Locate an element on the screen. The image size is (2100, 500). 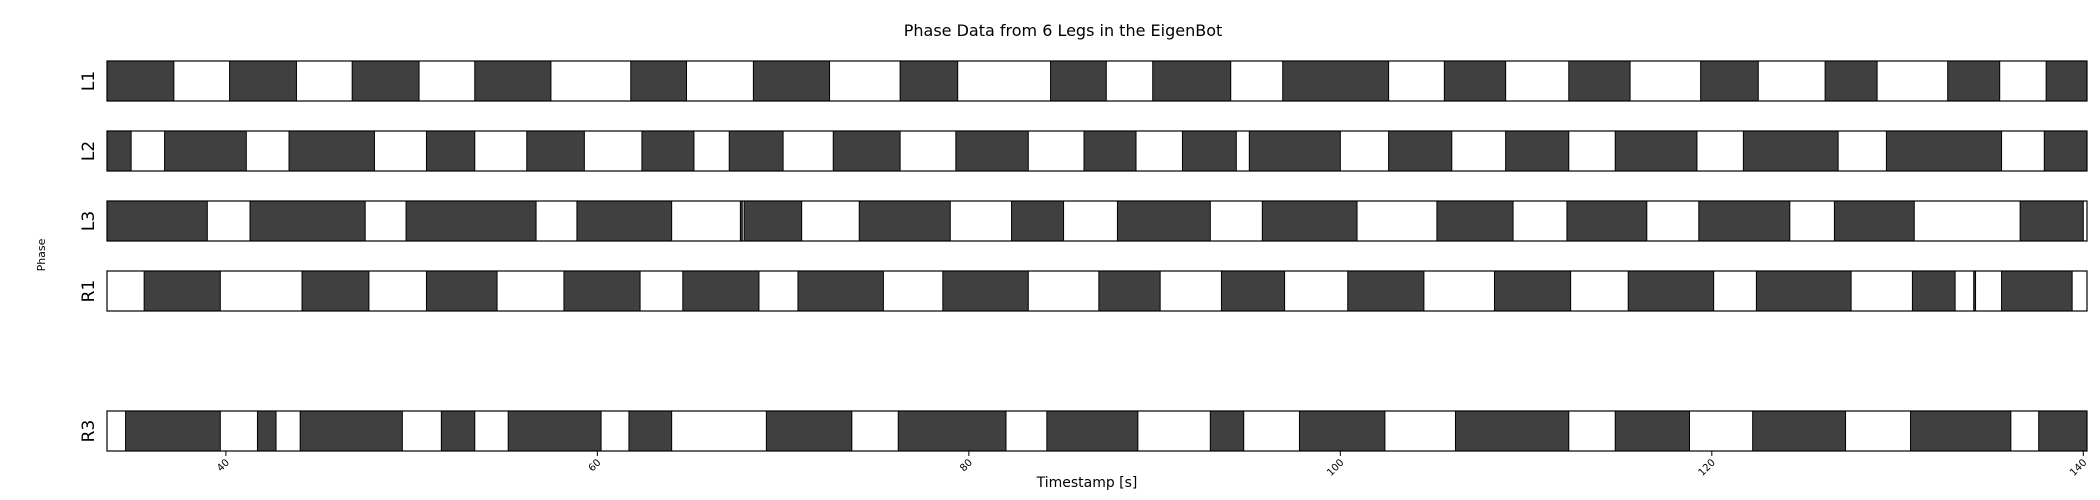
phase-row-r3: R3 is located at coordinates (1083, 431).